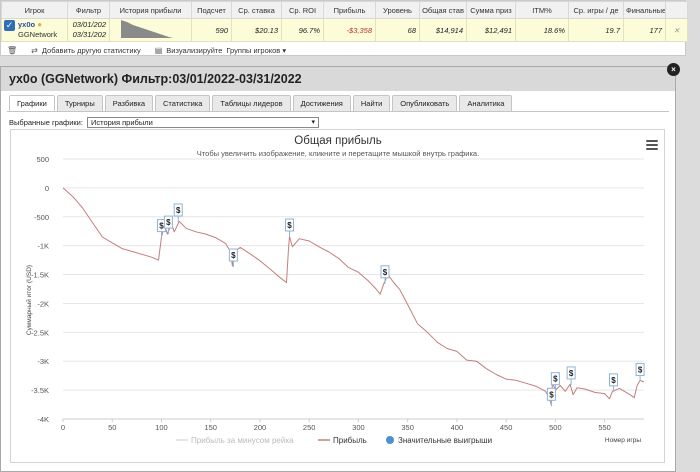 This screenshot has height=472, width=700. I want to click on legend-bigwins-label: Значительные выигрыши, so click(445, 440).